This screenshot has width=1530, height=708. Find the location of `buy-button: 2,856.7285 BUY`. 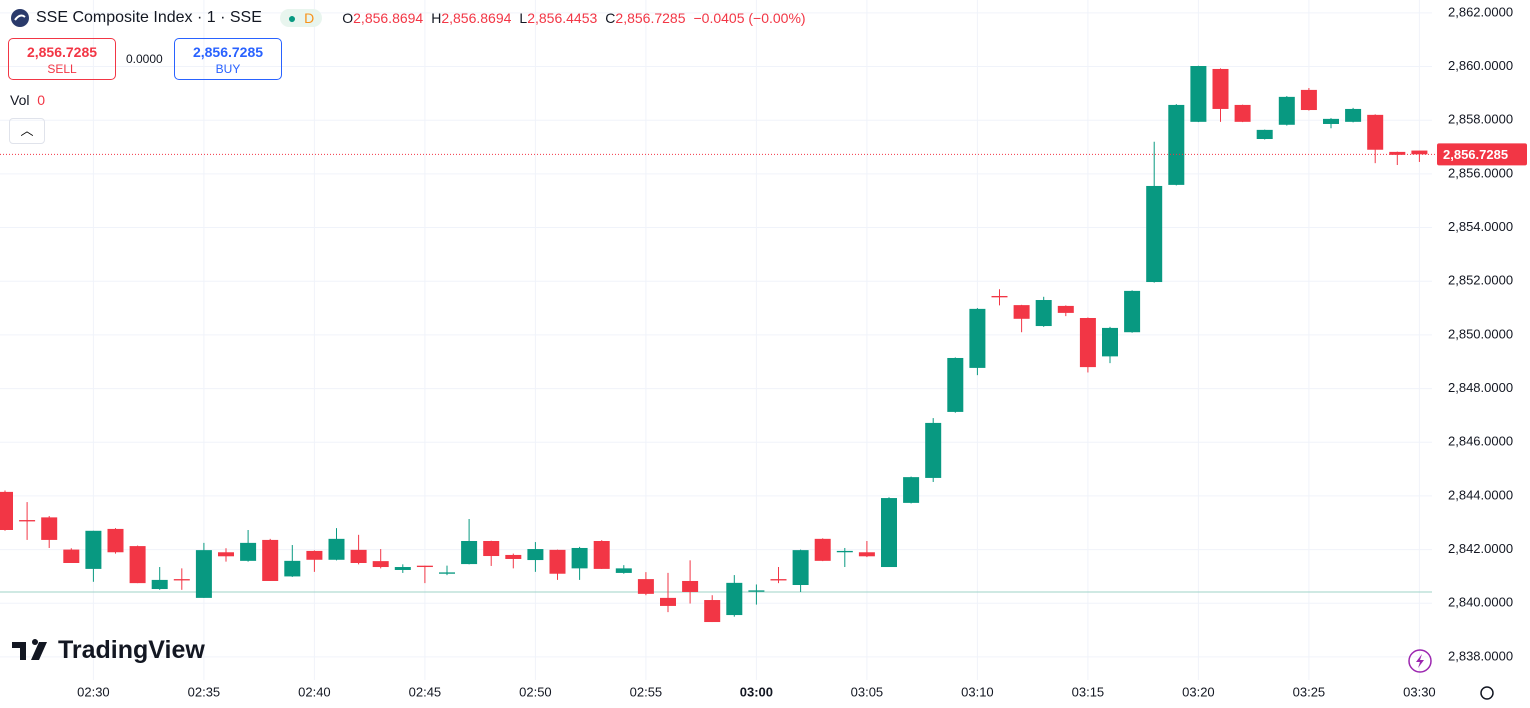

buy-button: 2,856.7285 BUY is located at coordinates (228, 59).